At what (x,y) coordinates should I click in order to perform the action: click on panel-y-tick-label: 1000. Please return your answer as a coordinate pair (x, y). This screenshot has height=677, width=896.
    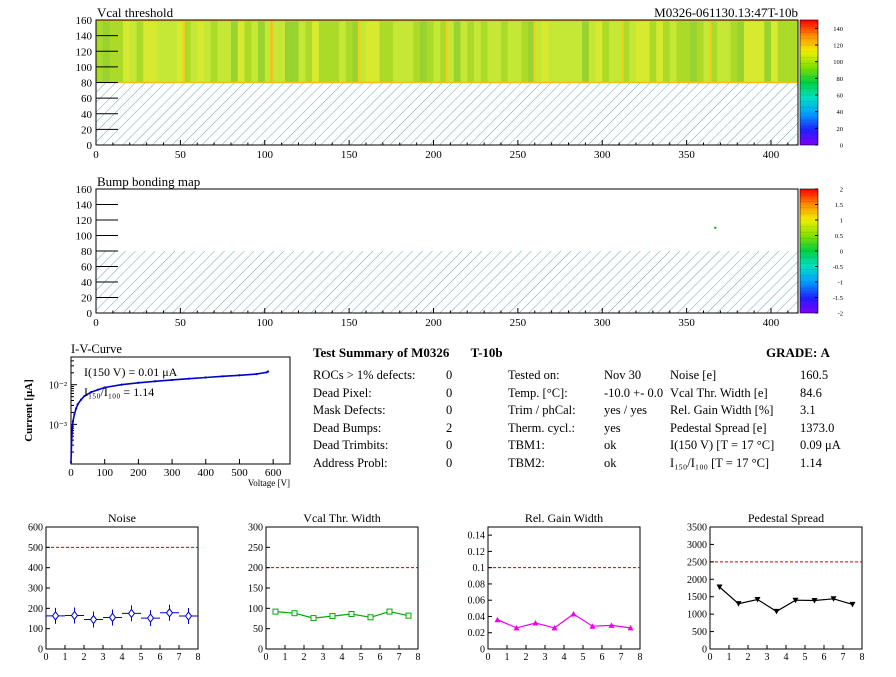
    Looking at the image, I should click on (697, 615).